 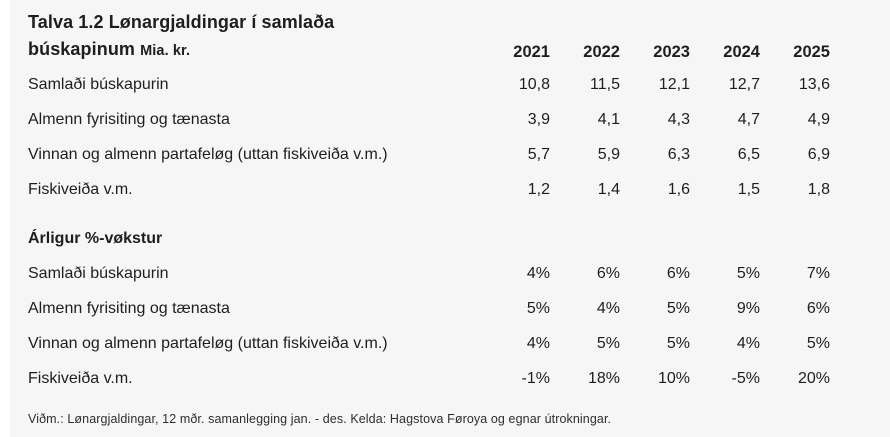 What do you see at coordinates (673, 378) in the screenshot?
I see `row-value: 10%` at bounding box center [673, 378].